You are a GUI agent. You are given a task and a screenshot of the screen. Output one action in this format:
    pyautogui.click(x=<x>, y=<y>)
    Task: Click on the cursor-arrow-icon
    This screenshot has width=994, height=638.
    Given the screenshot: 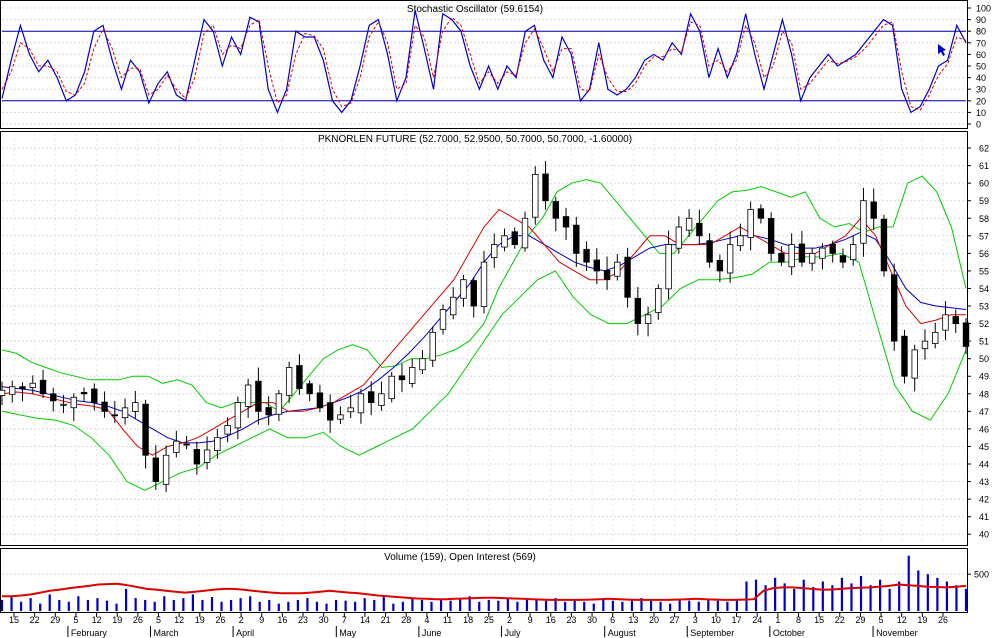 What is the action you would take?
    pyautogui.click(x=942, y=50)
    